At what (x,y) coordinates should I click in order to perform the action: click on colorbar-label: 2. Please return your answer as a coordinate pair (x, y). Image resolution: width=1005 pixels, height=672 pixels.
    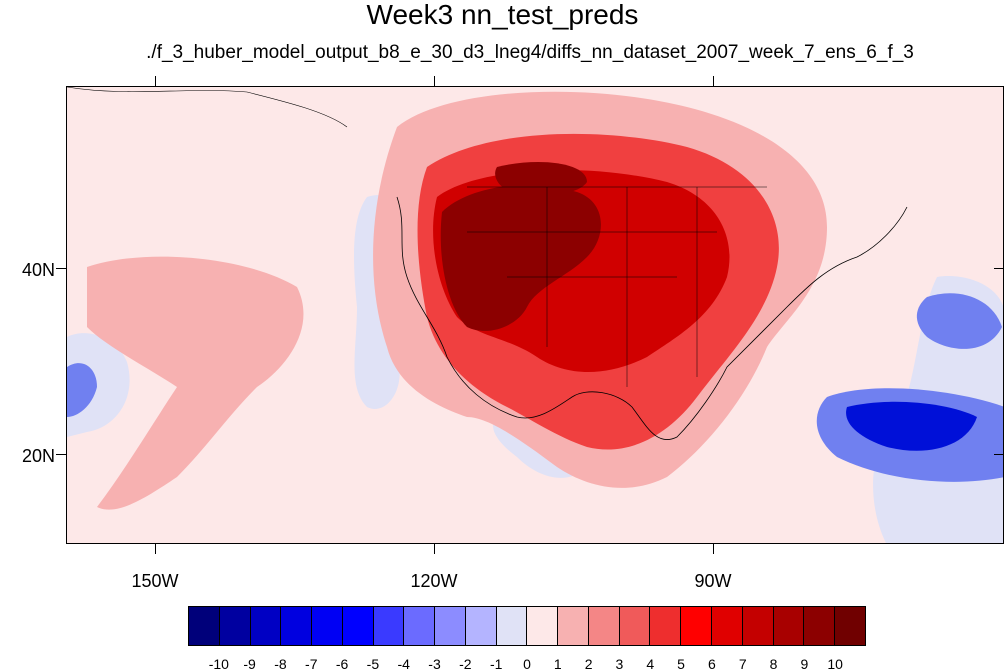
    Looking at the image, I should click on (588, 664).